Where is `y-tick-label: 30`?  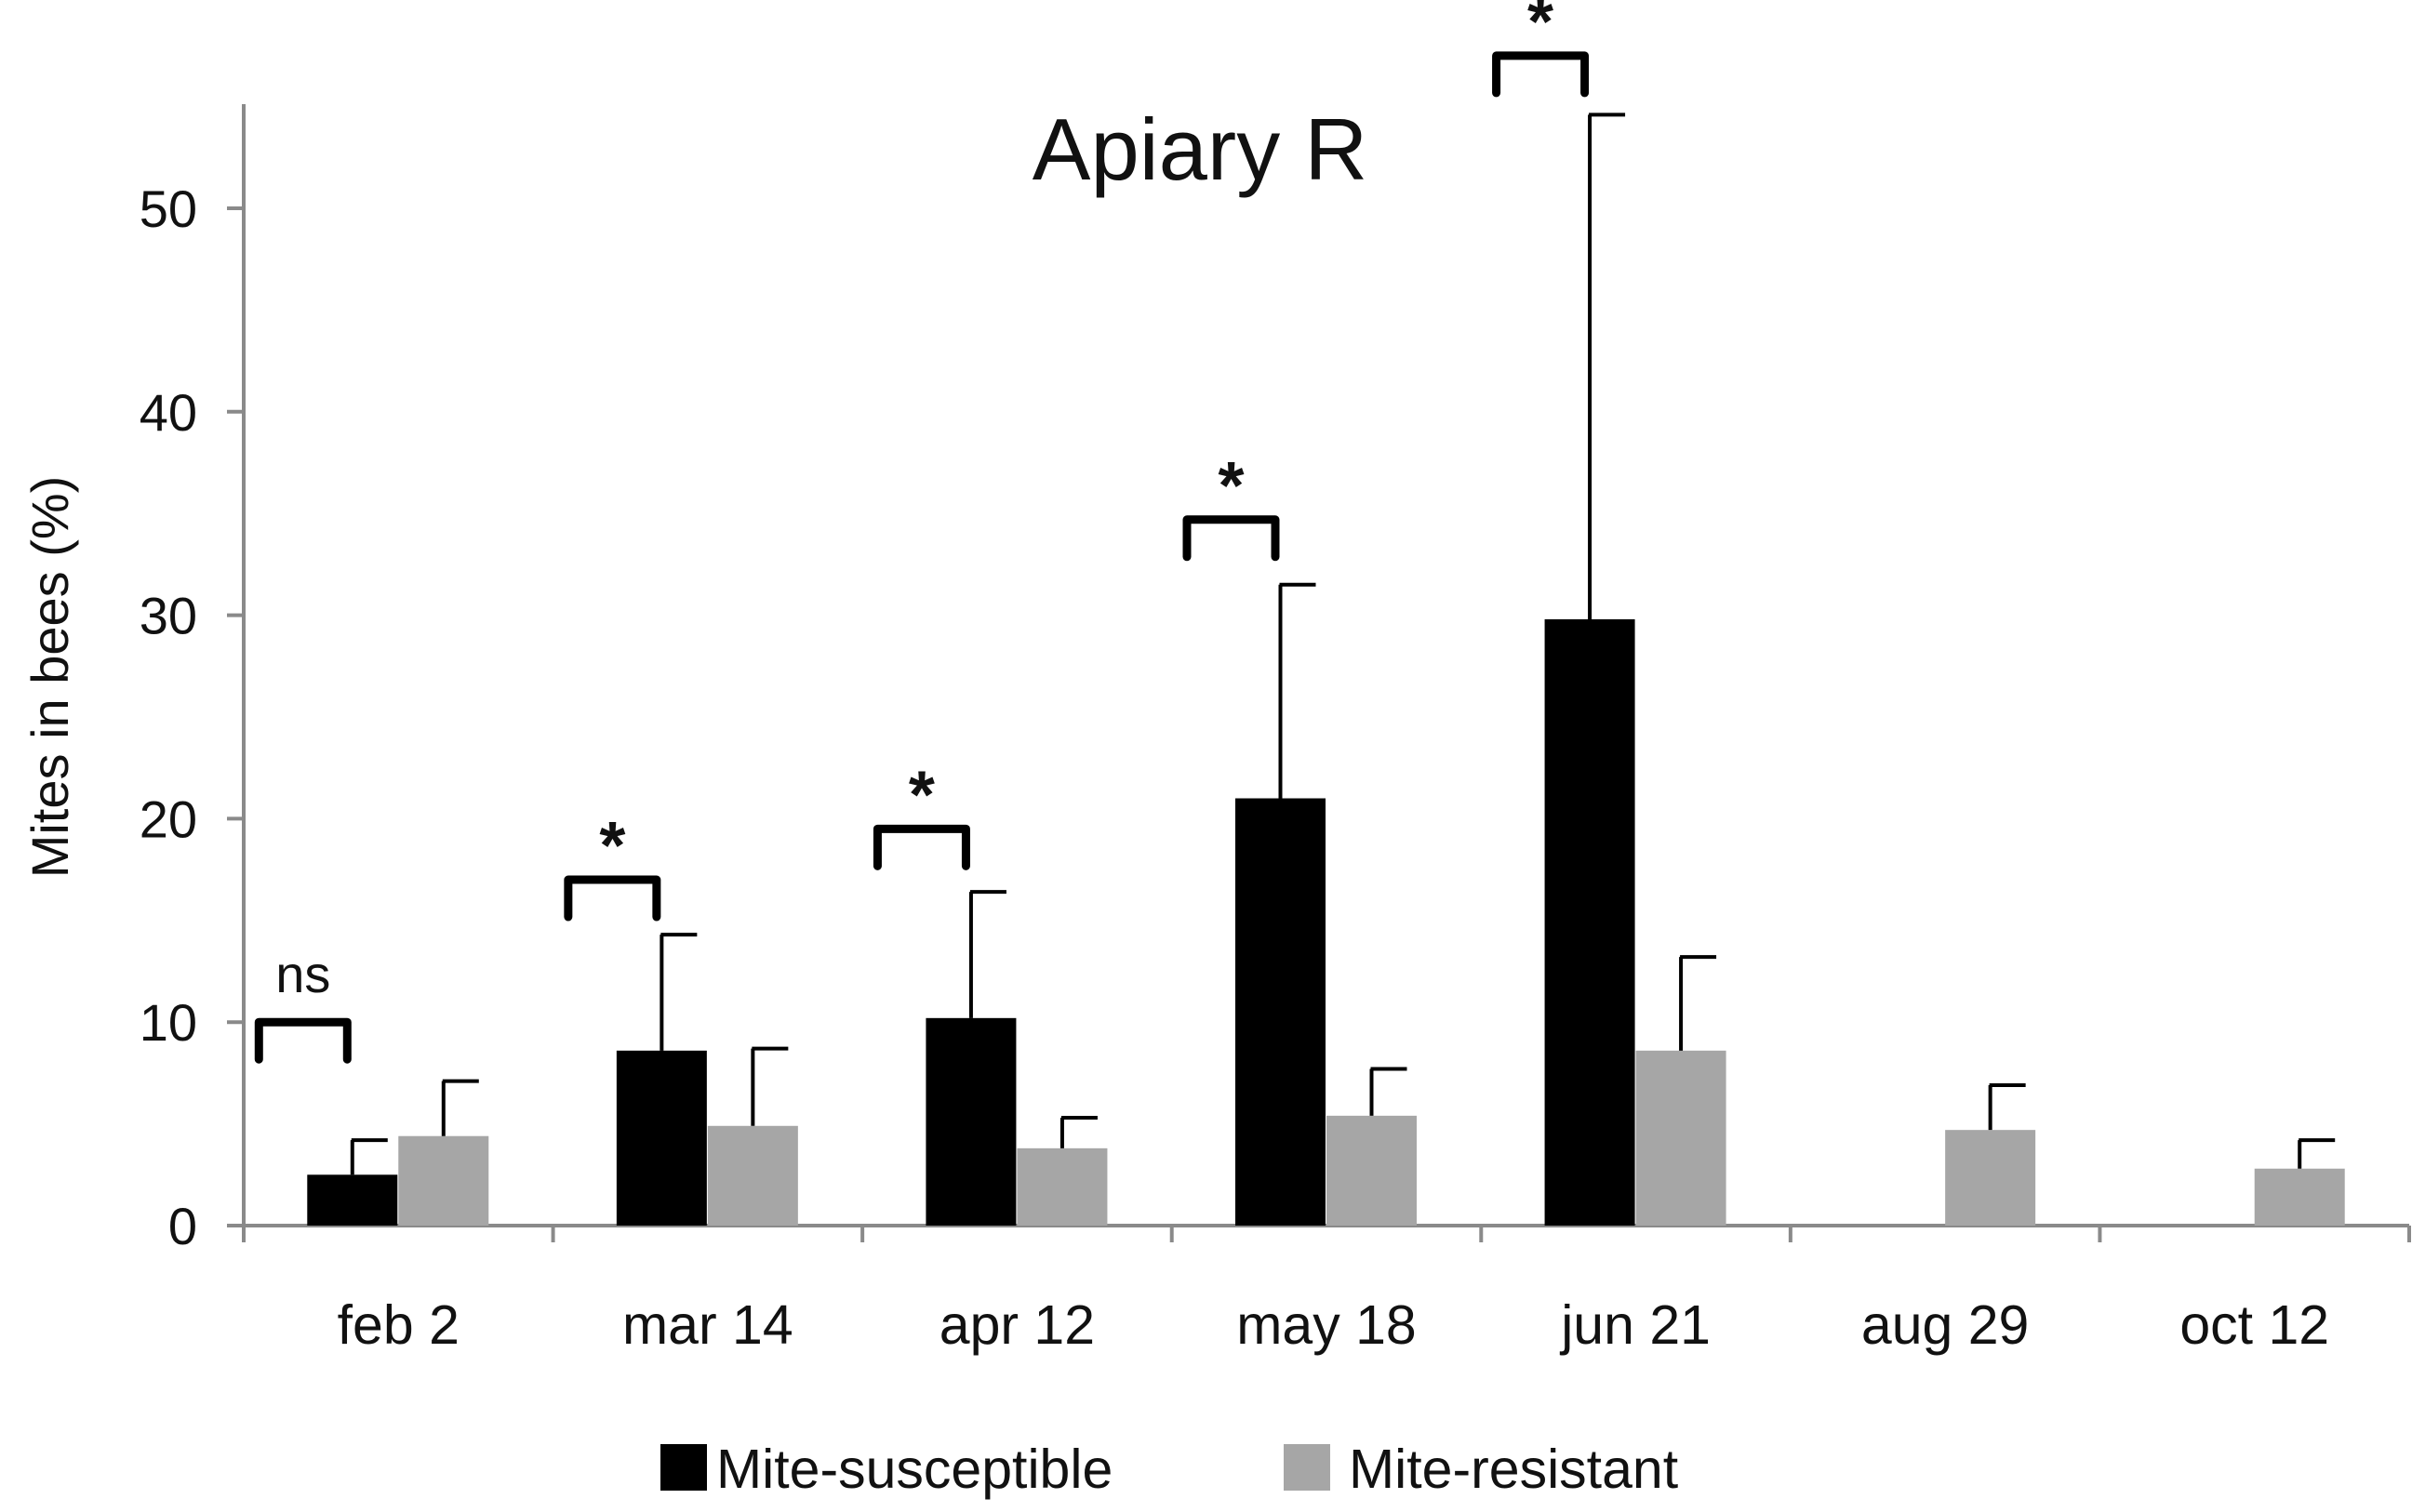 y-tick-label: 30 is located at coordinates (169, 616).